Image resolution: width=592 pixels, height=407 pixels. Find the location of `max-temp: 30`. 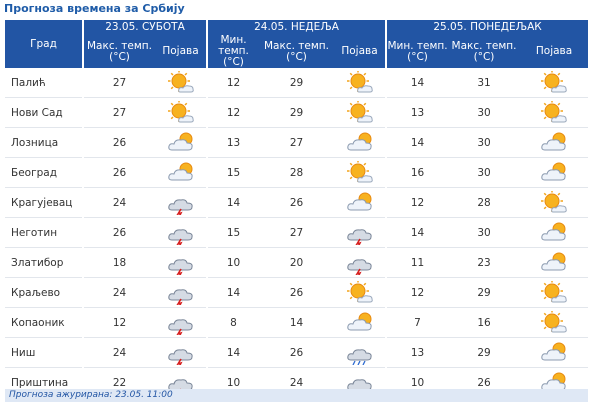

max-temp: 30 is located at coordinates (484, 142).